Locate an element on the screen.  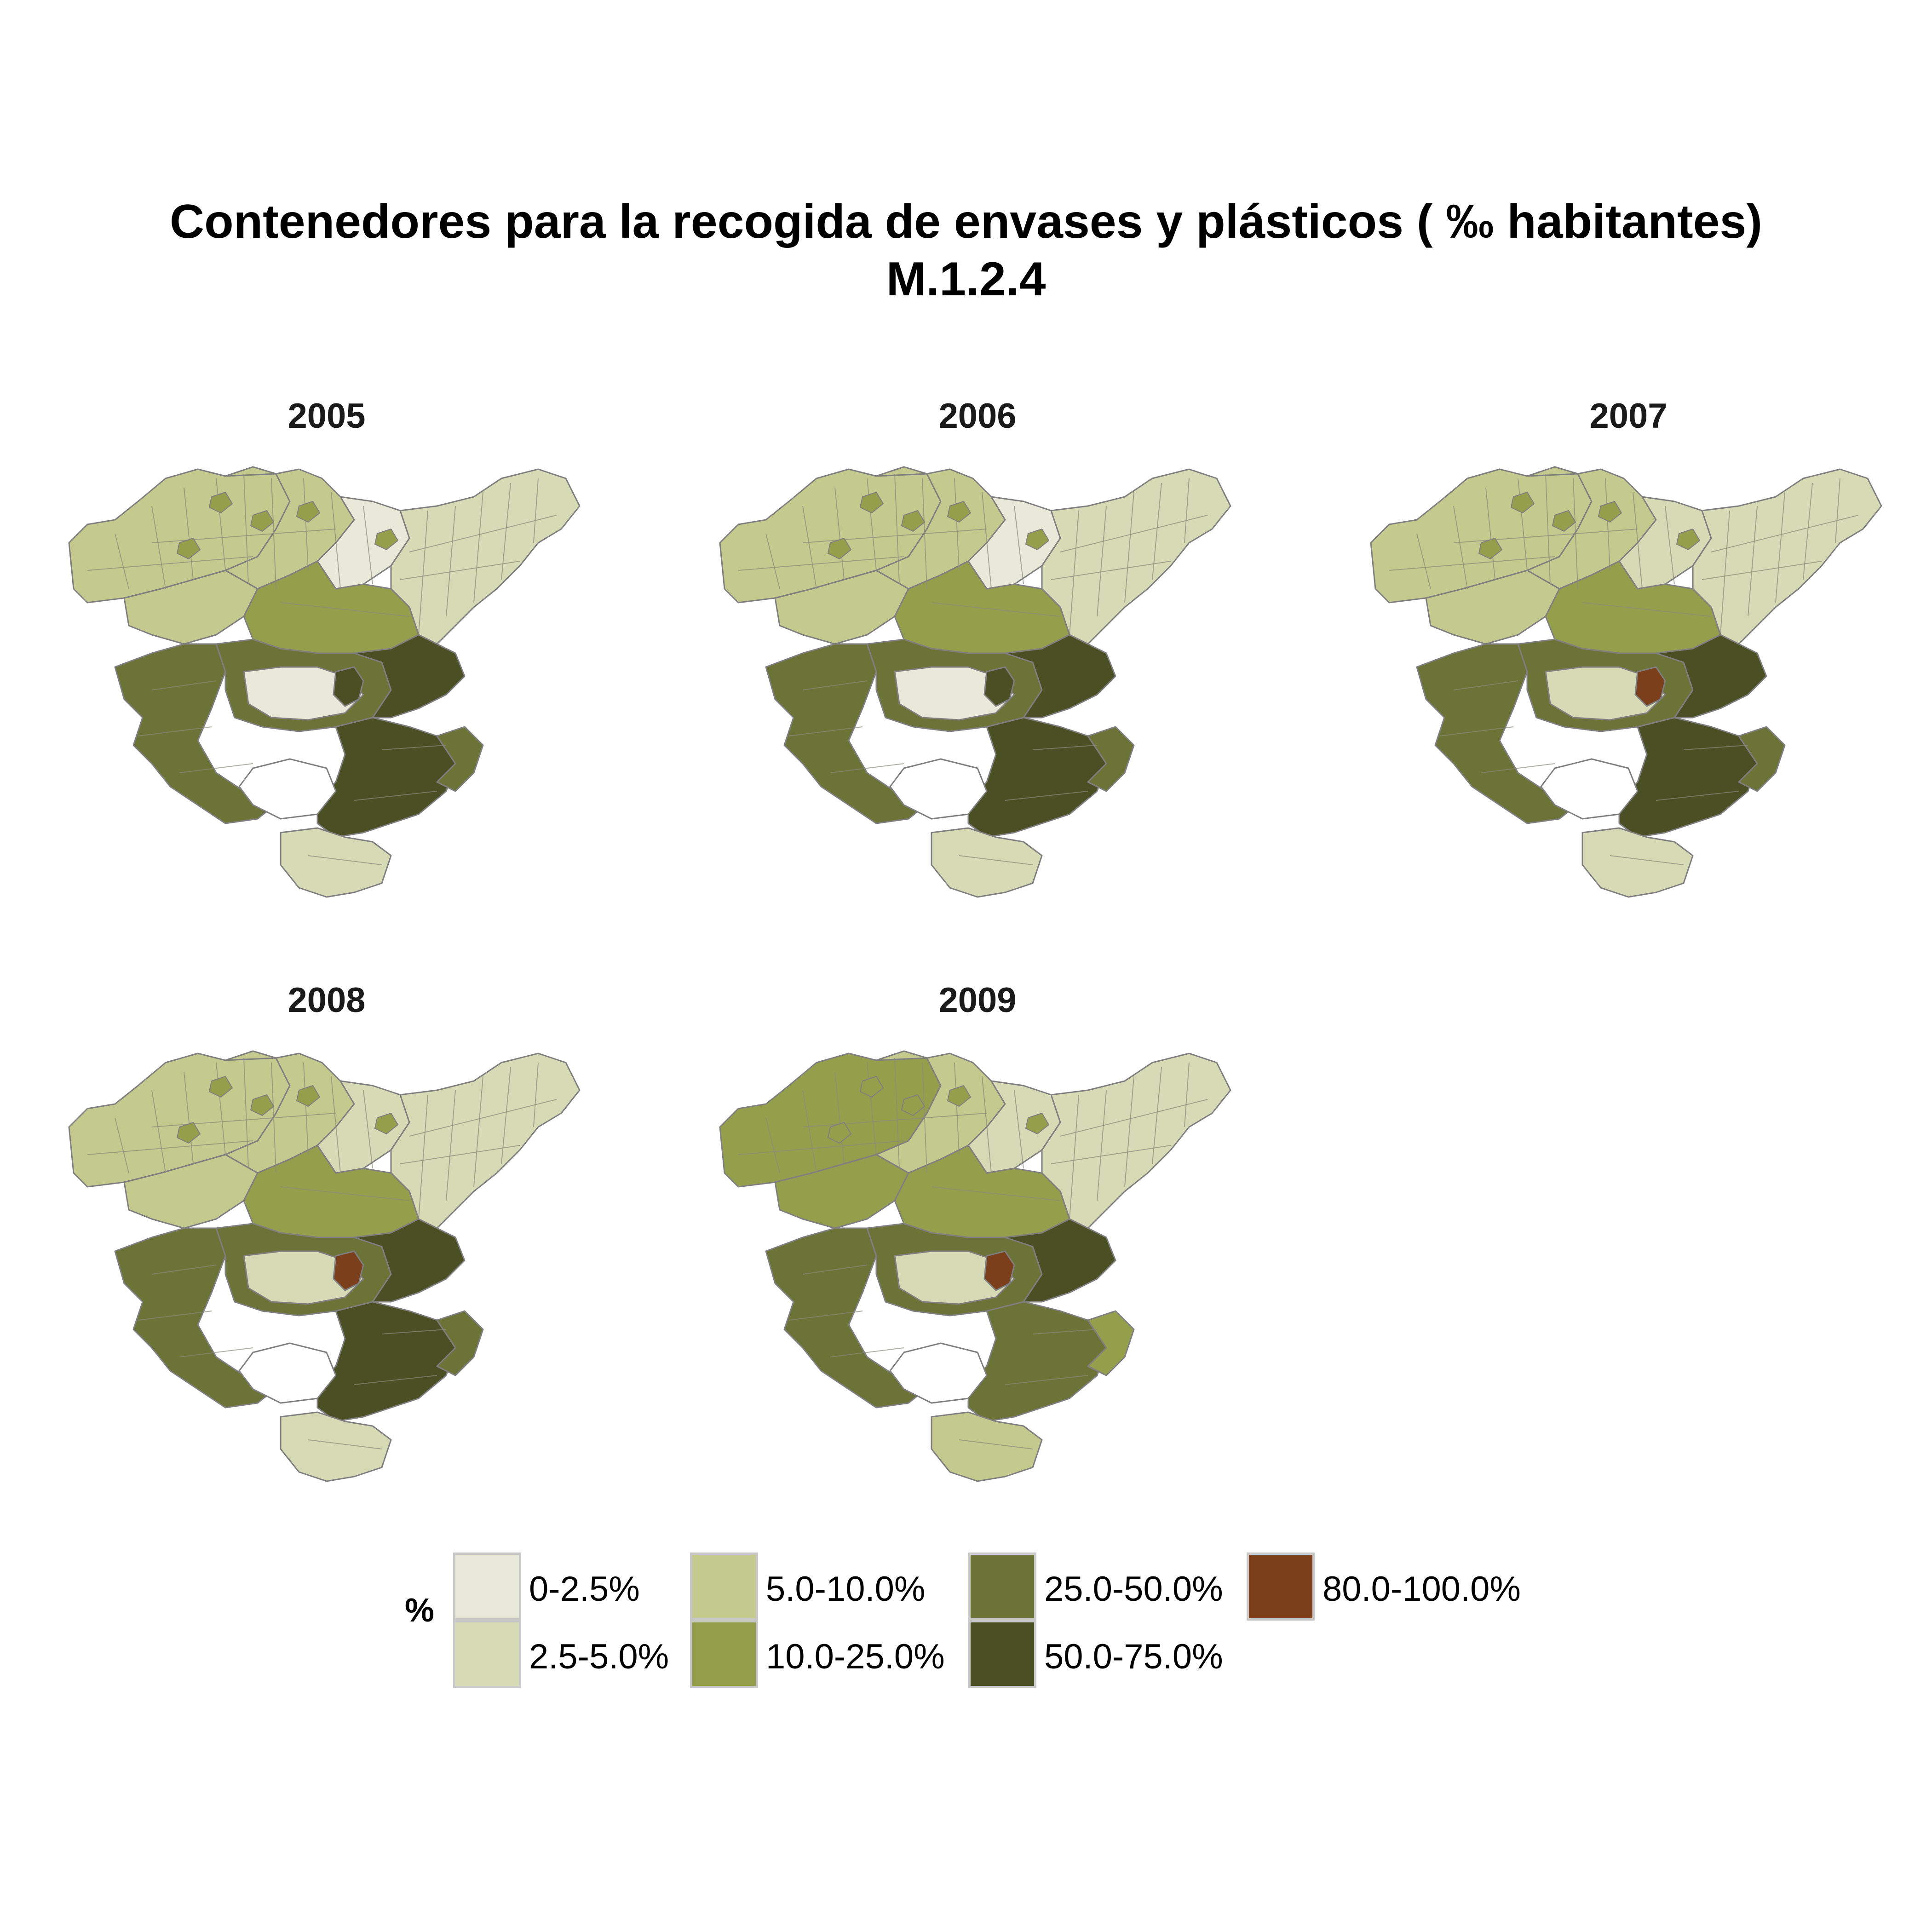
map-panel-2009: 2009 is located at coordinates (977, 1258).